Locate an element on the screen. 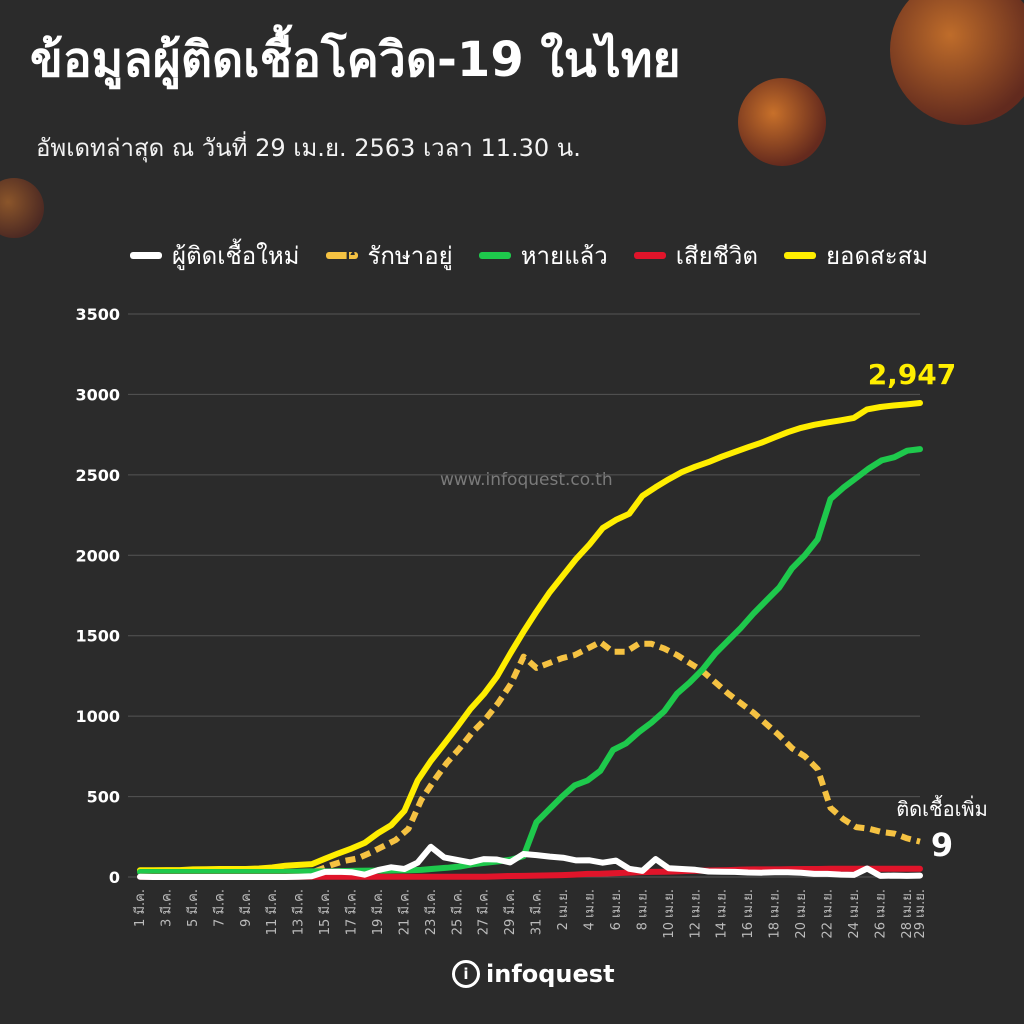 The width and height of the screenshot is (1024, 1024). y-tick-label: 2000 is located at coordinates (97, 555).